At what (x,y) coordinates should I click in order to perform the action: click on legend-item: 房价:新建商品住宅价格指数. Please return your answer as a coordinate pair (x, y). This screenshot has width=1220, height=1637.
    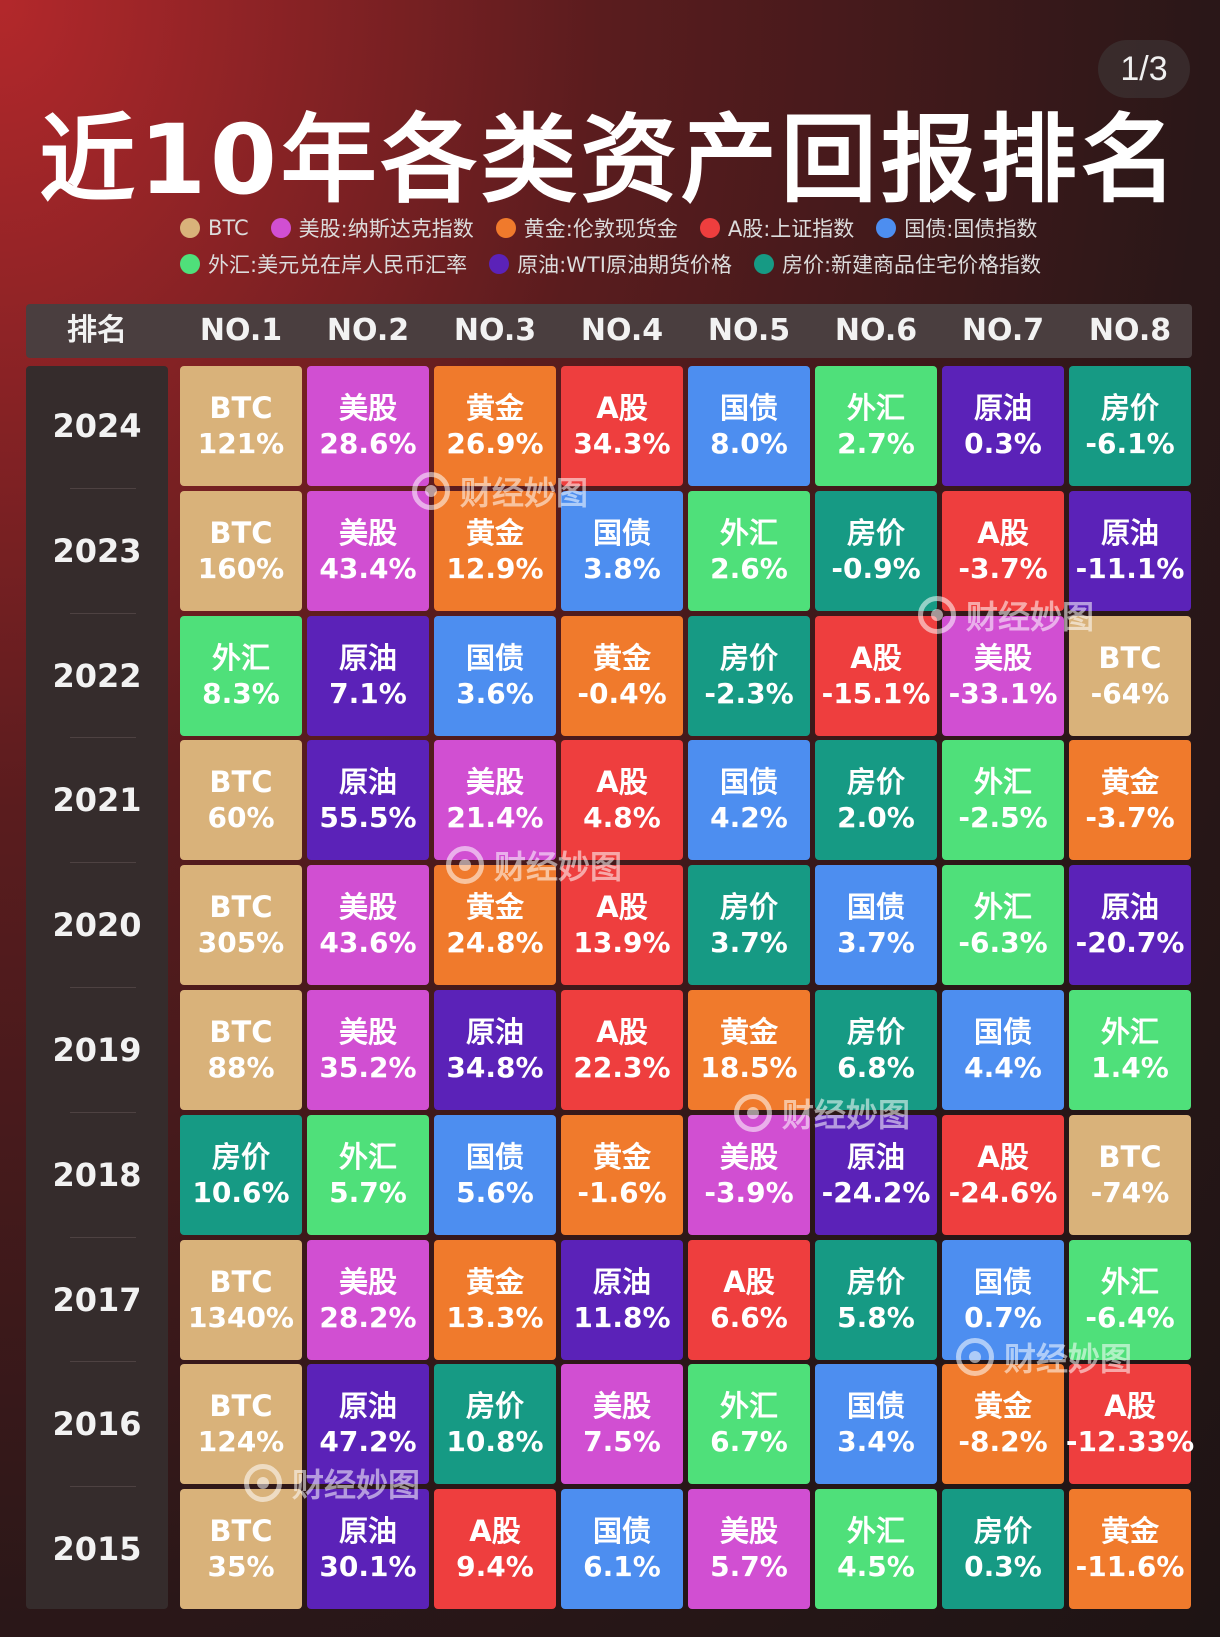
    Looking at the image, I should click on (897, 264).